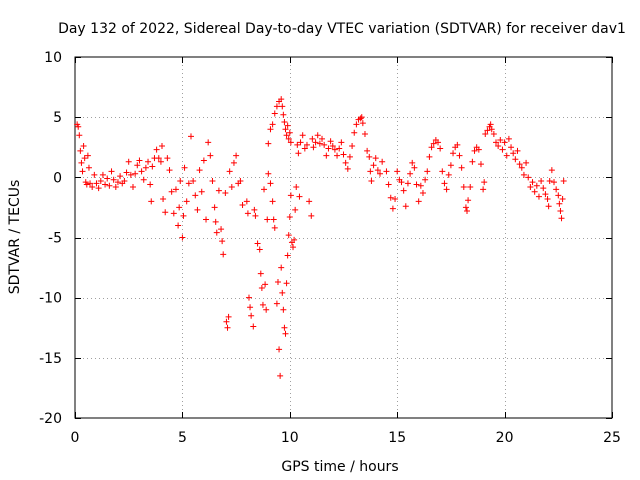 This screenshot has width=640, height=480. I want to click on y-tick-label: -5, so click(55, 239).